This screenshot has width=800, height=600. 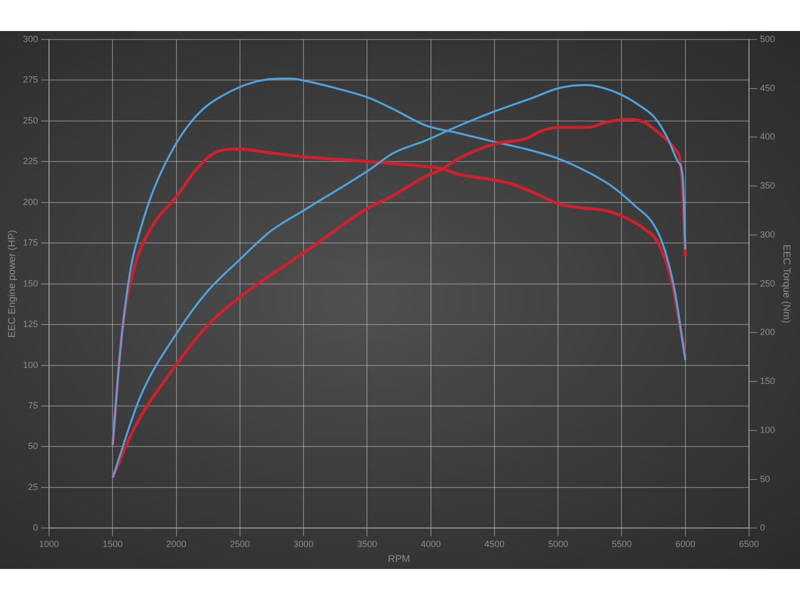 I want to click on y-tick-label: 300, so click(x=30, y=39).